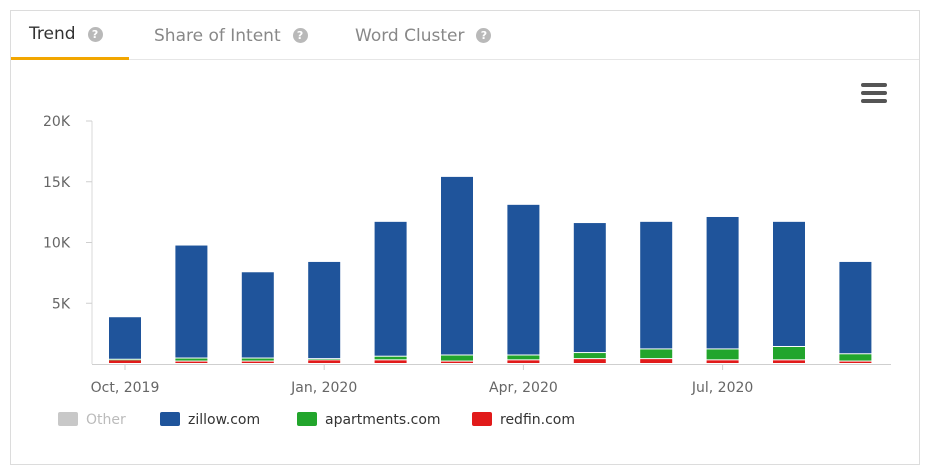 The height and width of the screenshot is (475, 932). Describe the element at coordinates (52, 34) in the screenshot. I see `tab-trend-label: Trend` at that location.